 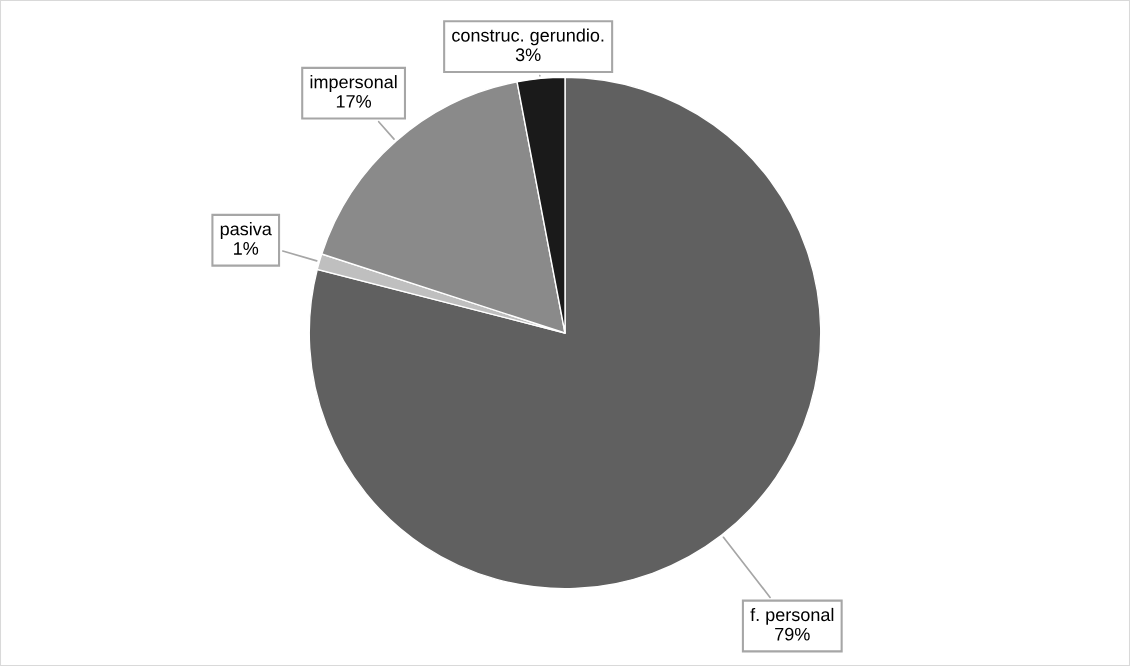 I want to click on slice-label: impersonal, so click(x=353, y=83).